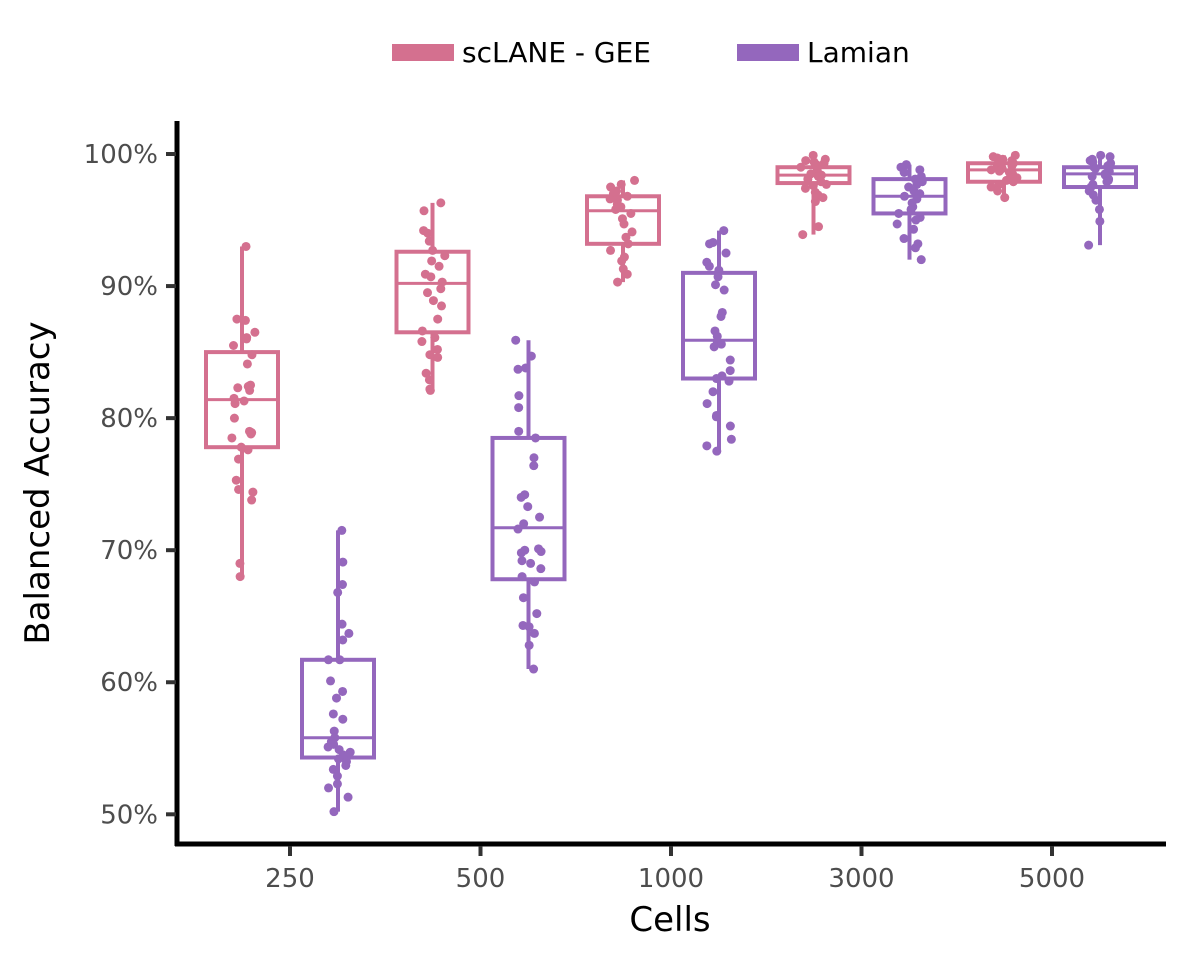 This screenshot has width=1184, height=960. What do you see at coordinates (556, 52) in the screenshot?
I see `legend-label: scLANE - GEE` at bounding box center [556, 52].